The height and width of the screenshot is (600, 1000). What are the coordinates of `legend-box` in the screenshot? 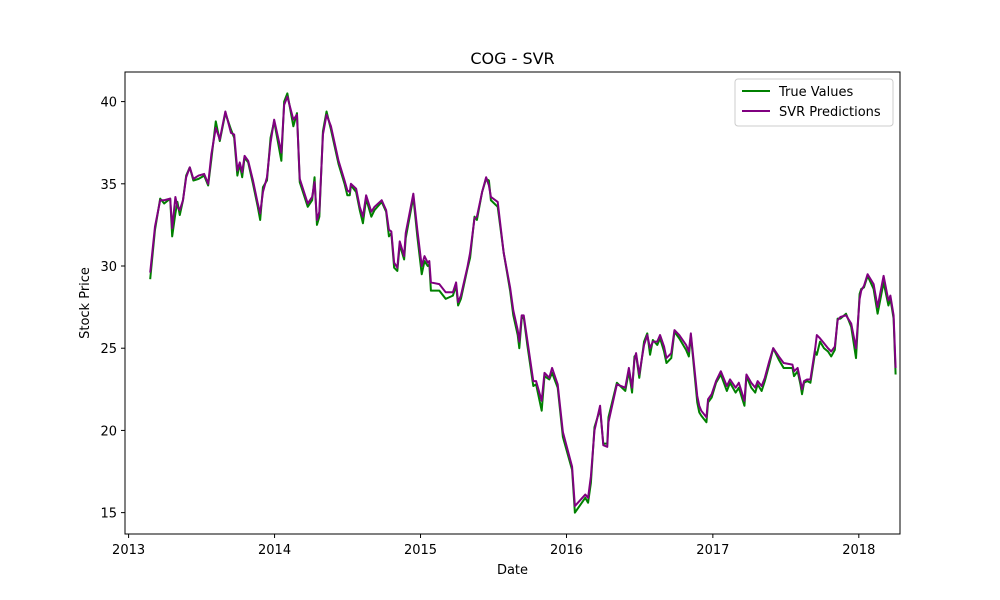 It's located at (814, 102).